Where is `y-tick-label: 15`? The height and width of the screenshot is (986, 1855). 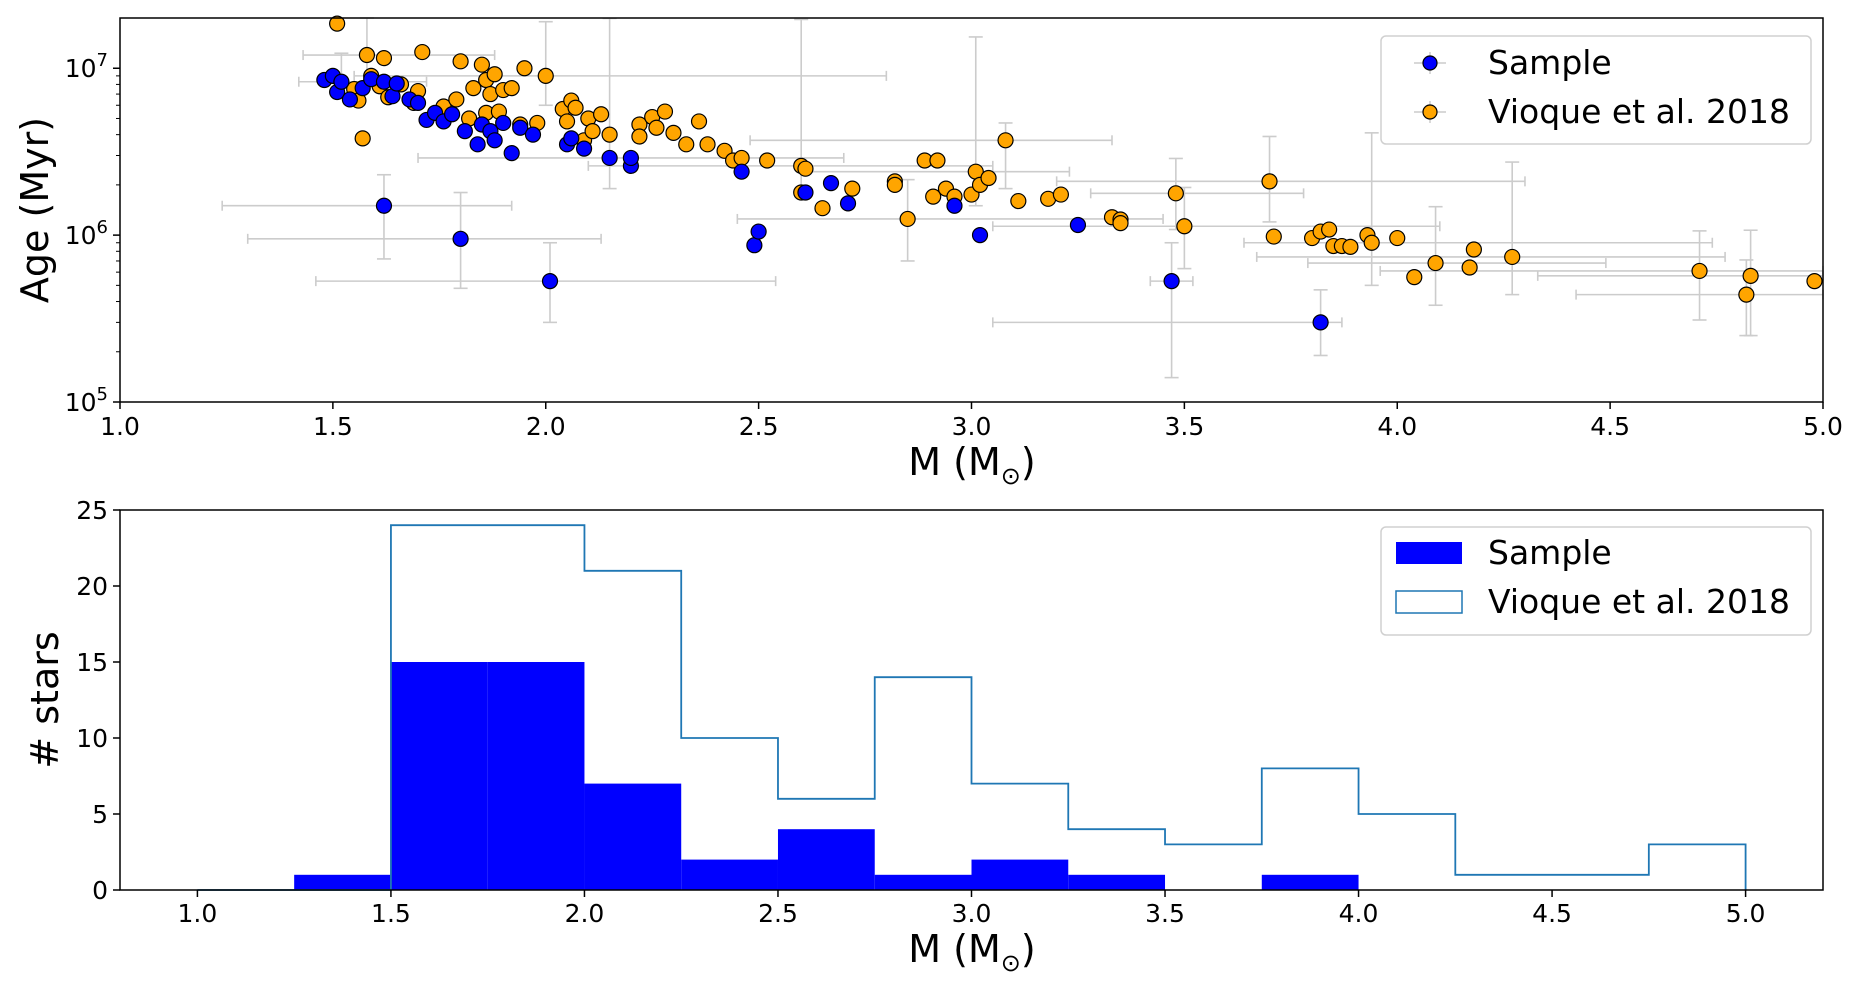 y-tick-label: 15 is located at coordinates (92, 662).